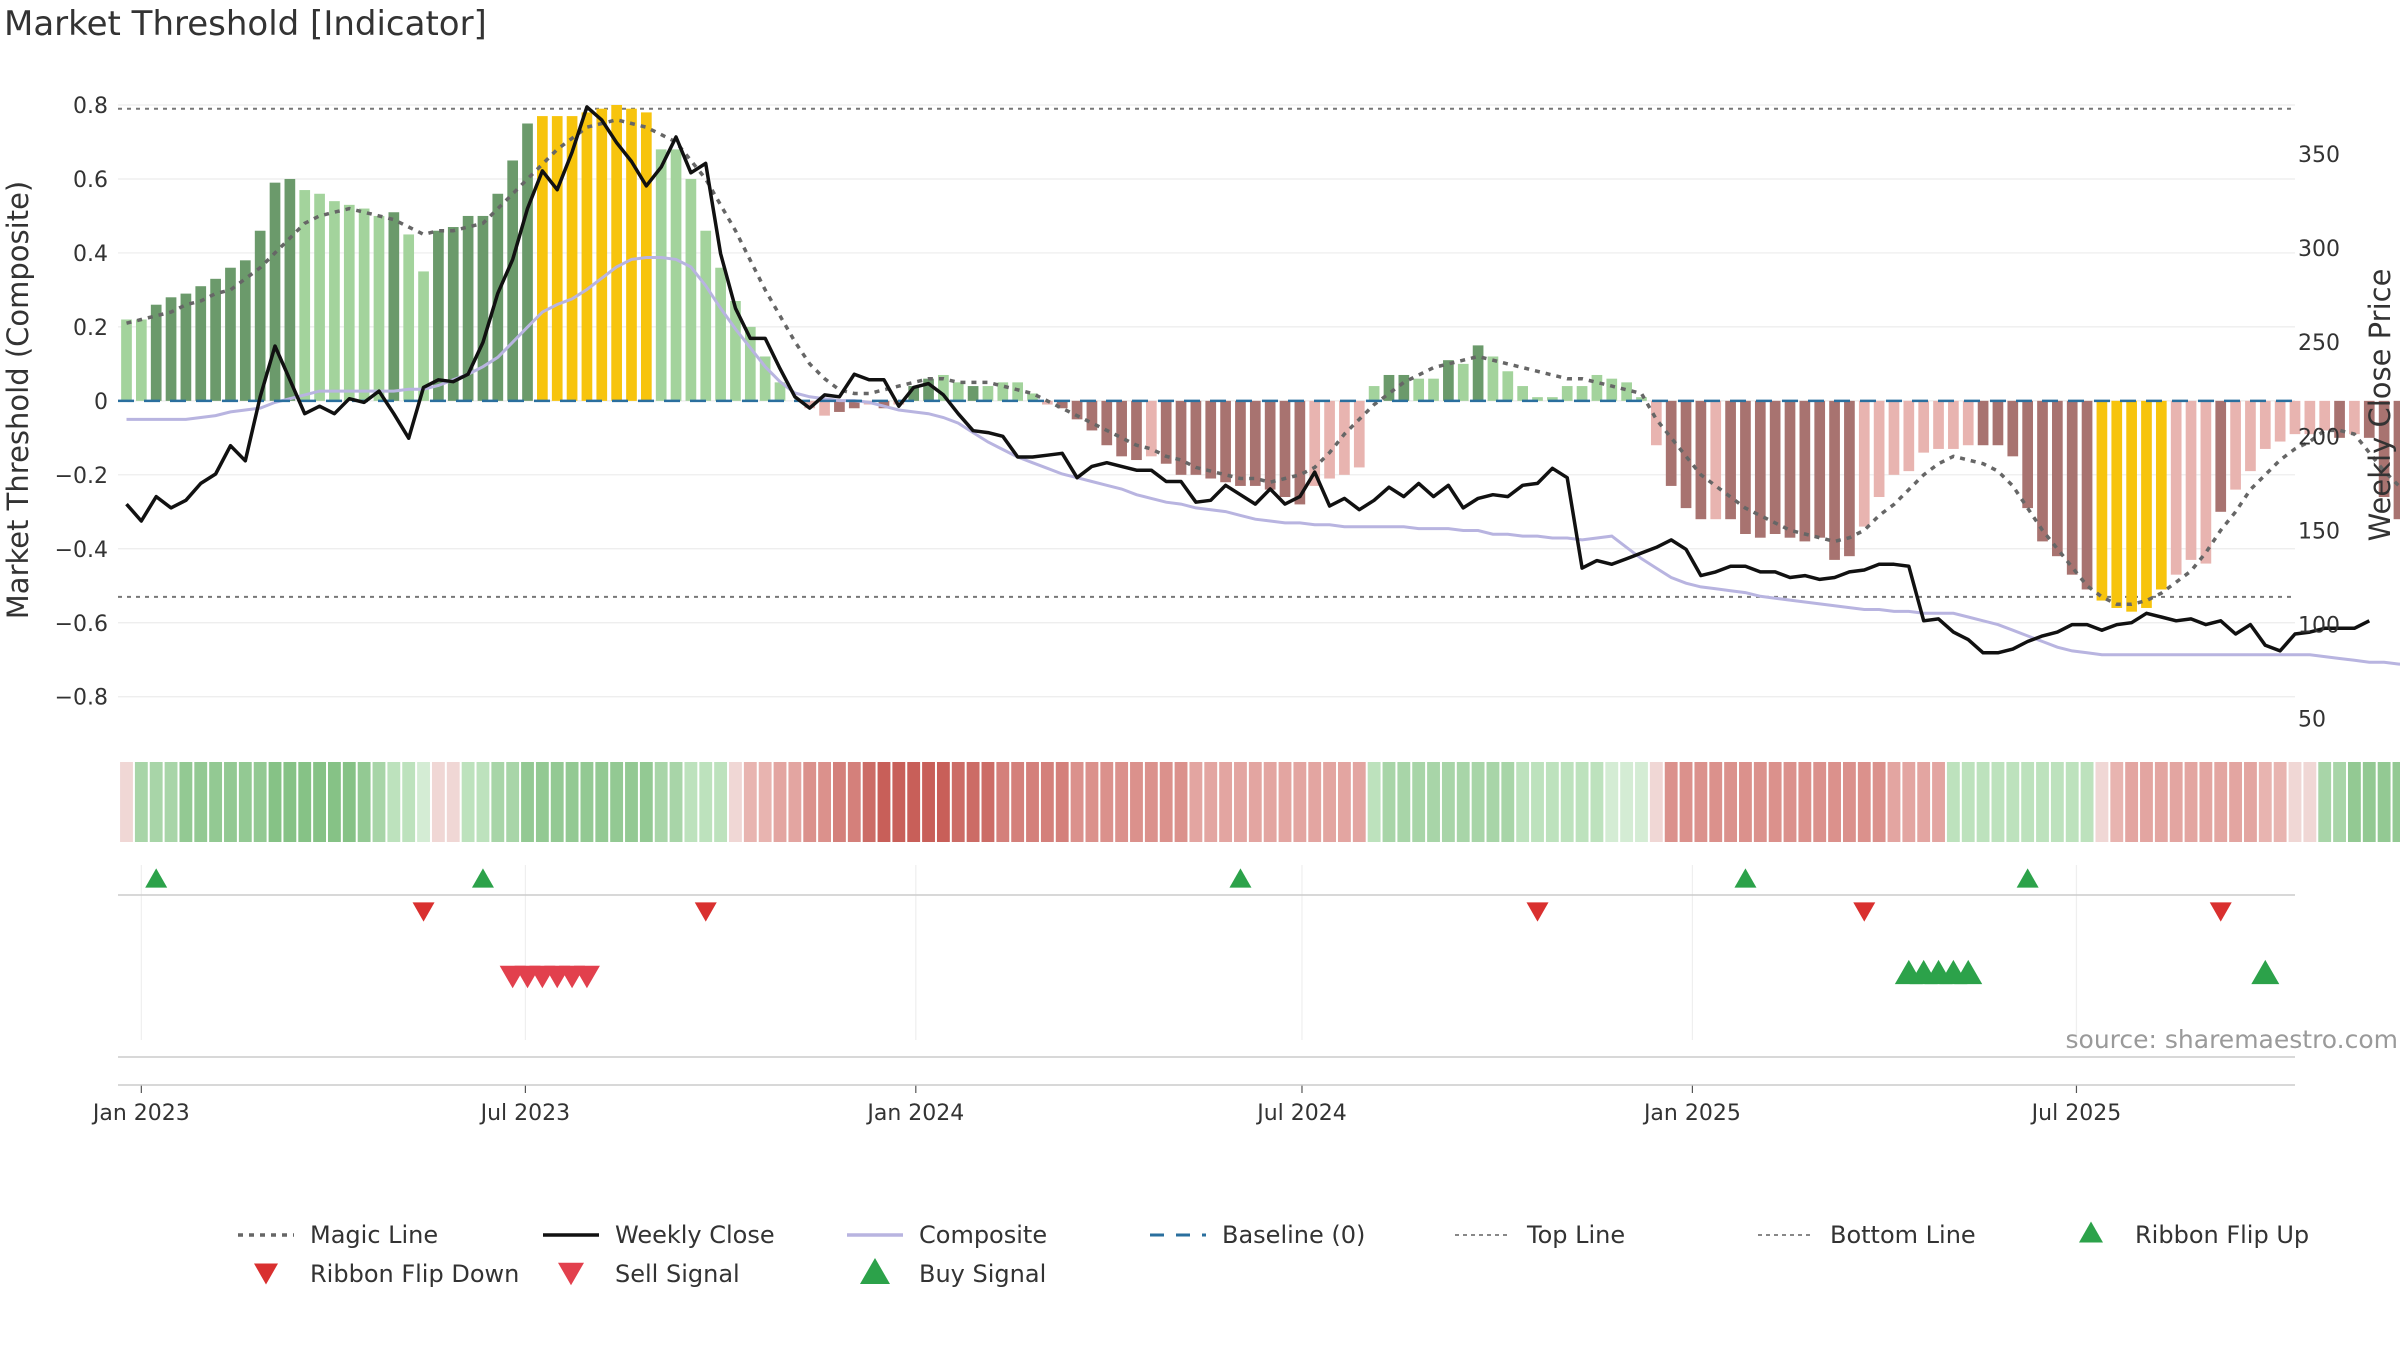 This screenshot has width=2400, height=1350. What do you see at coordinates (571, 1274) in the screenshot?
I see `legend-swatch-sell` at bounding box center [571, 1274].